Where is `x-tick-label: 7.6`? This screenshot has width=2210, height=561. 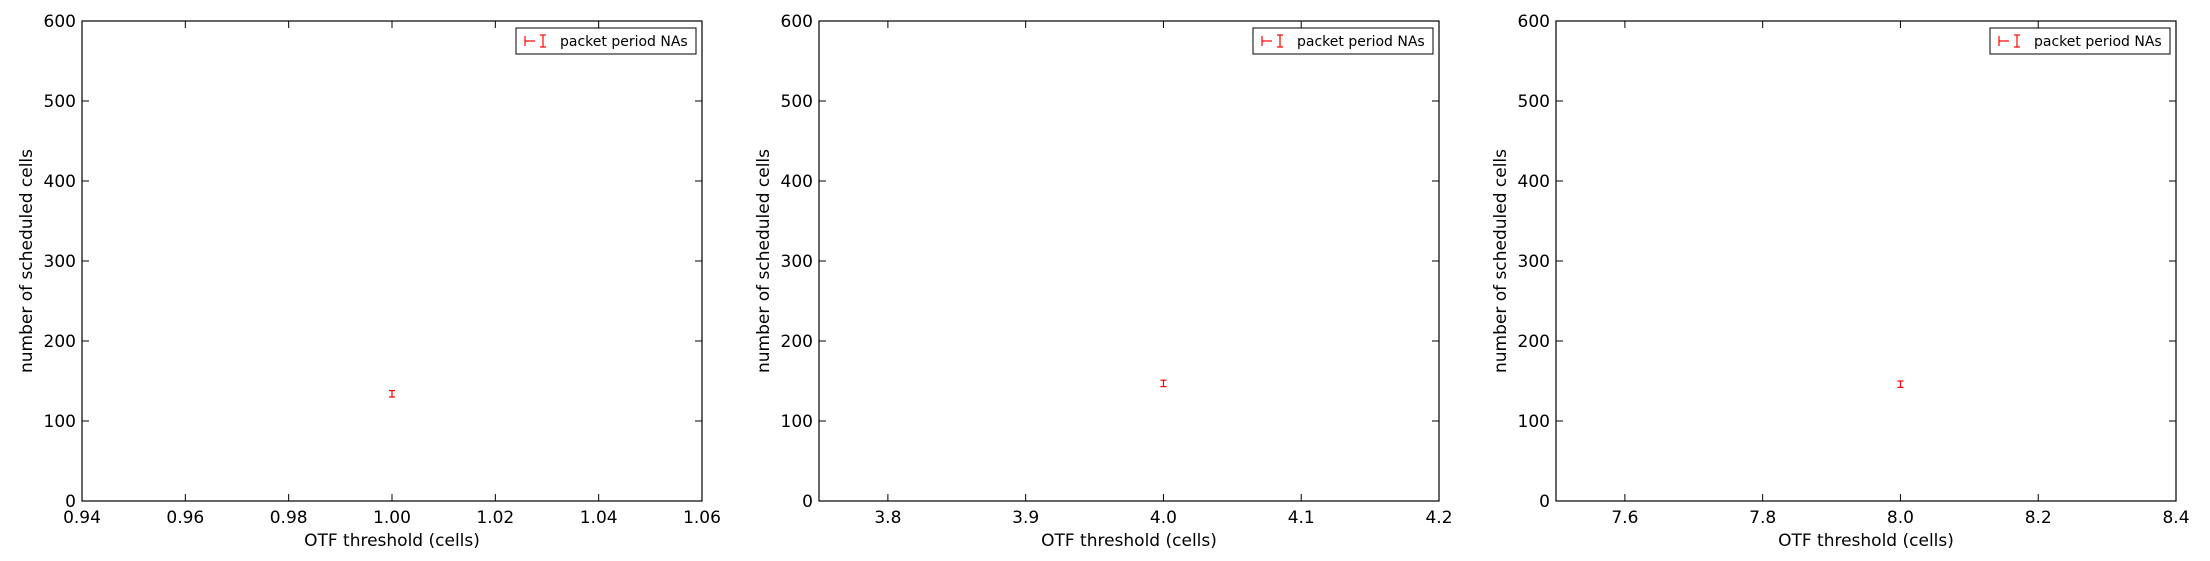 x-tick-label: 7.6 is located at coordinates (1624, 518).